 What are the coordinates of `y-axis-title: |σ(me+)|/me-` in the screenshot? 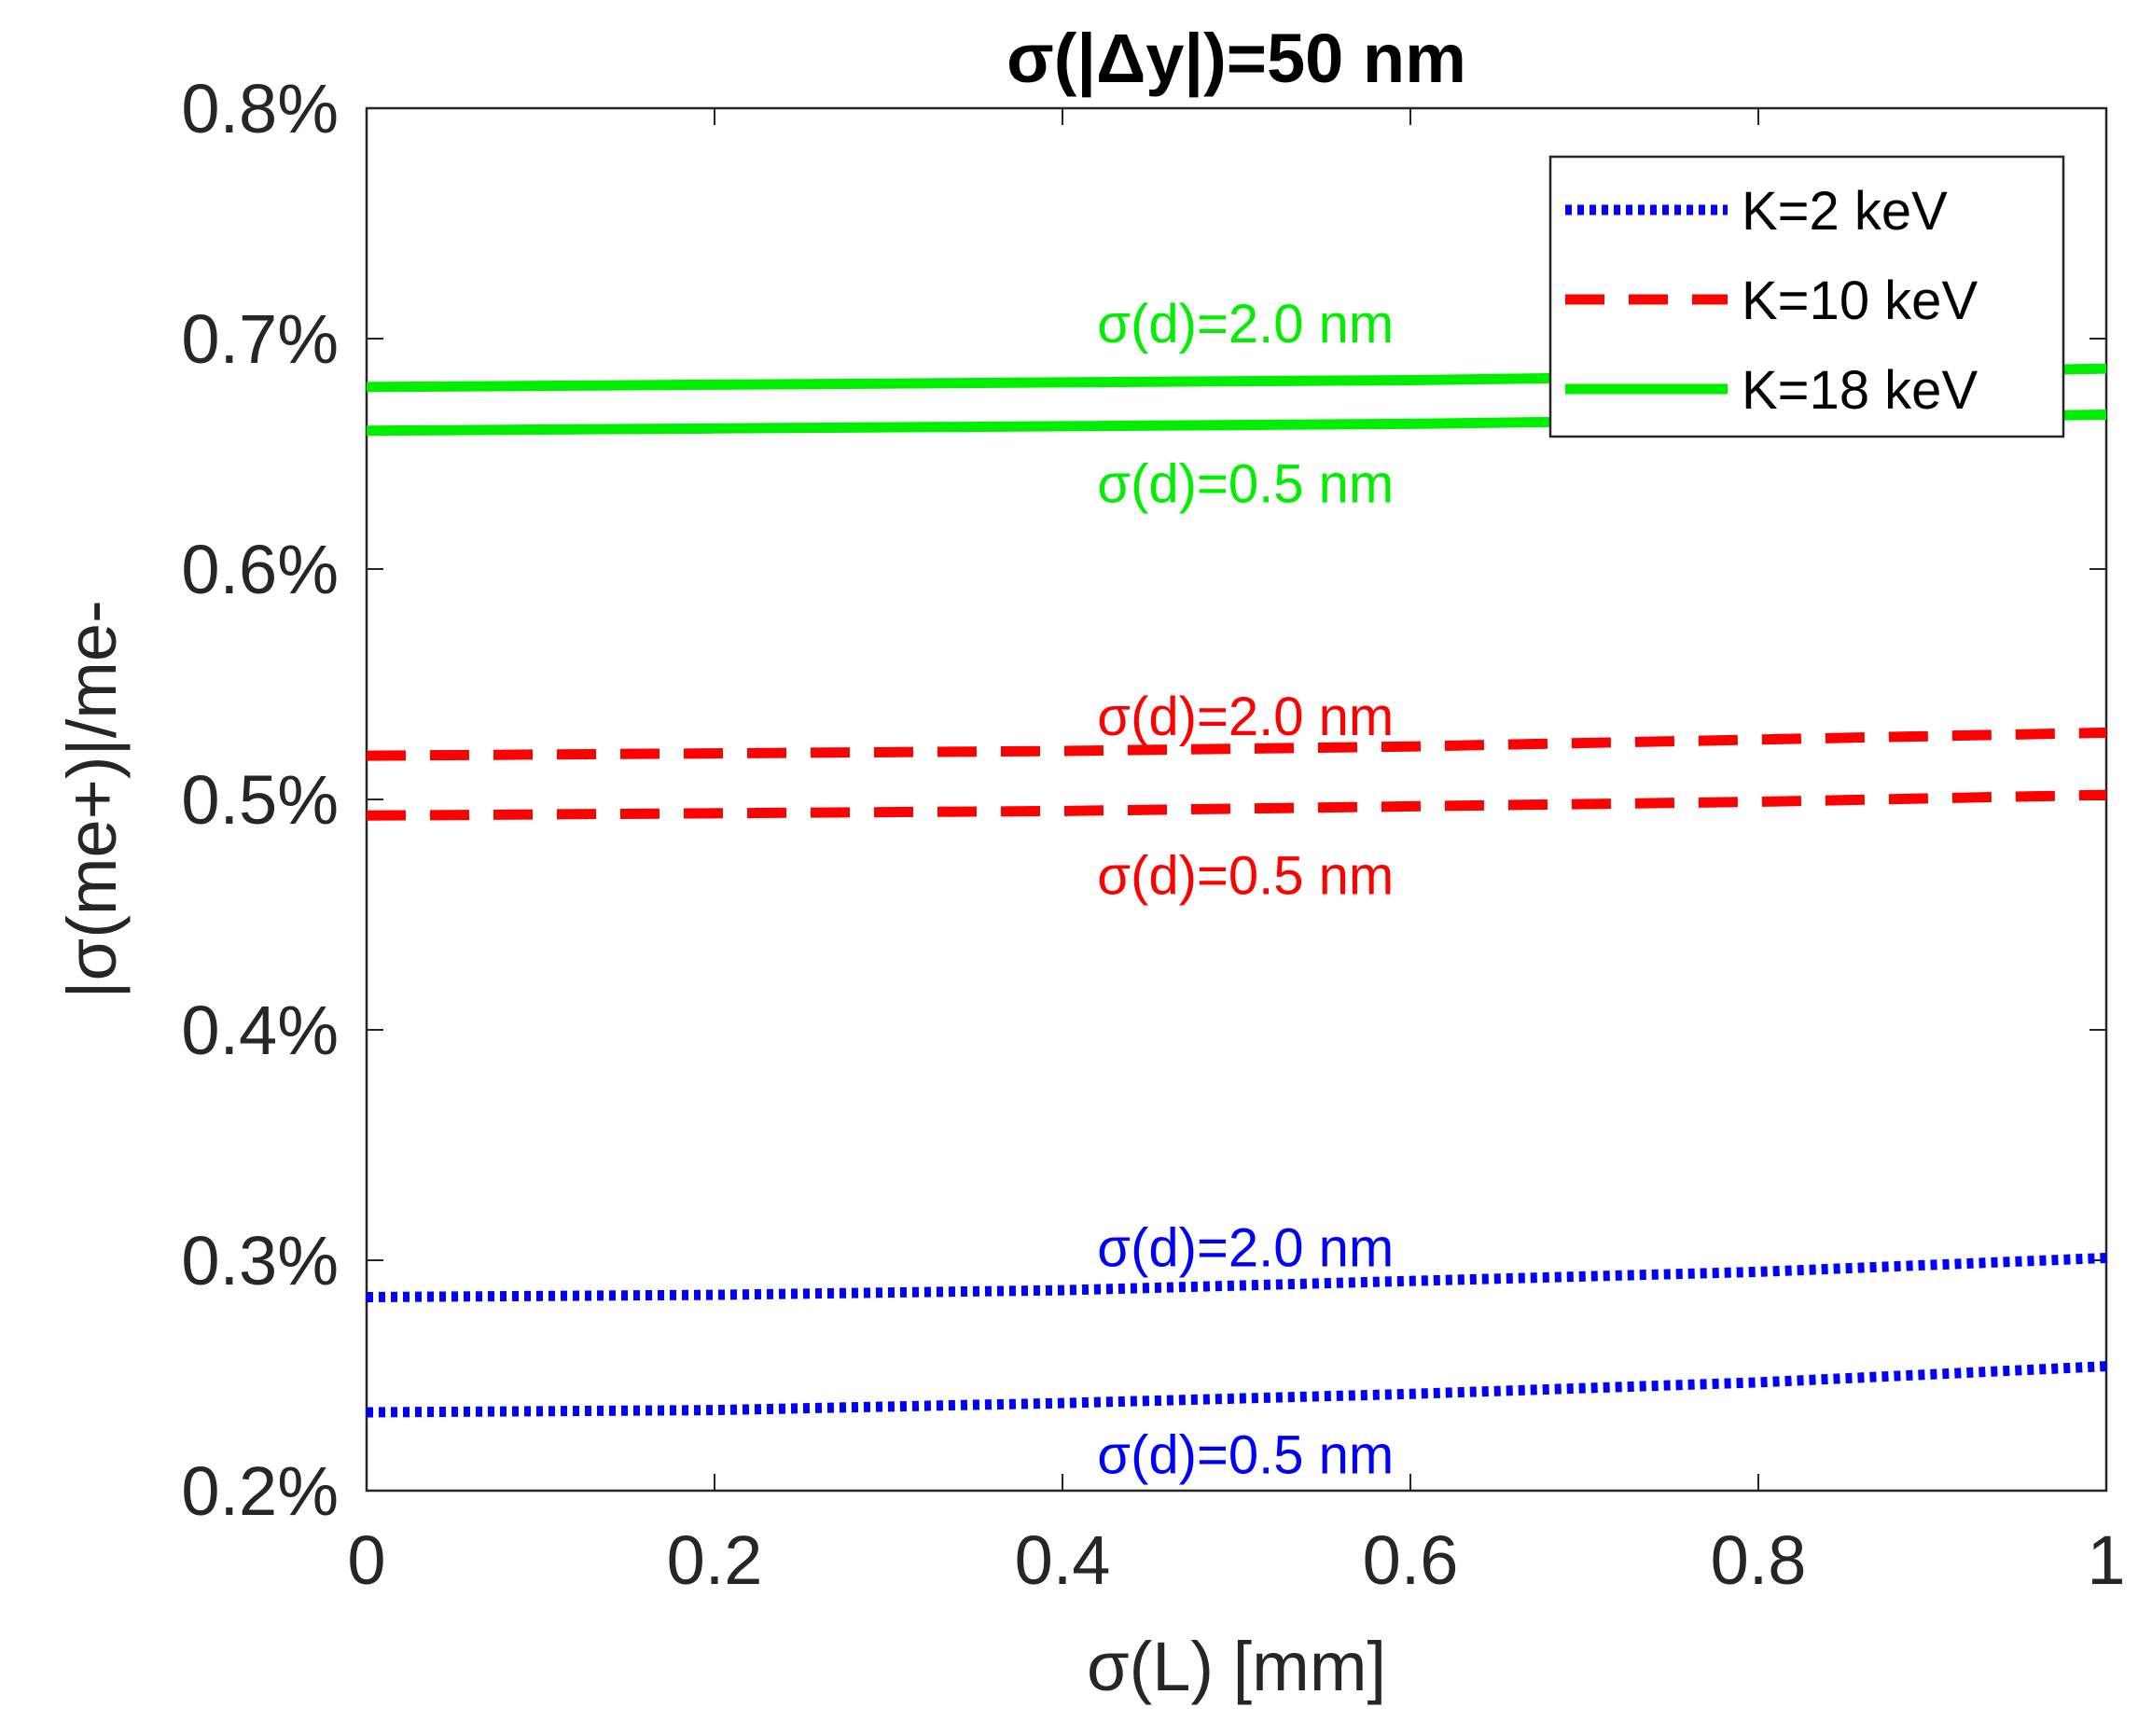 It's located at (92, 799).